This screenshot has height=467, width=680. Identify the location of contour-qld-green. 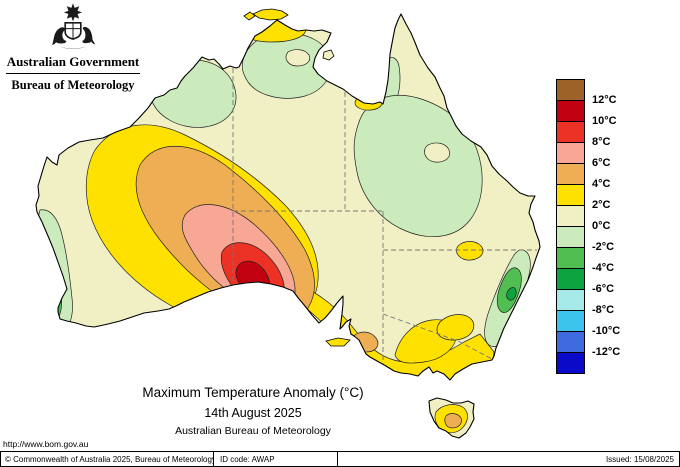
(418, 165).